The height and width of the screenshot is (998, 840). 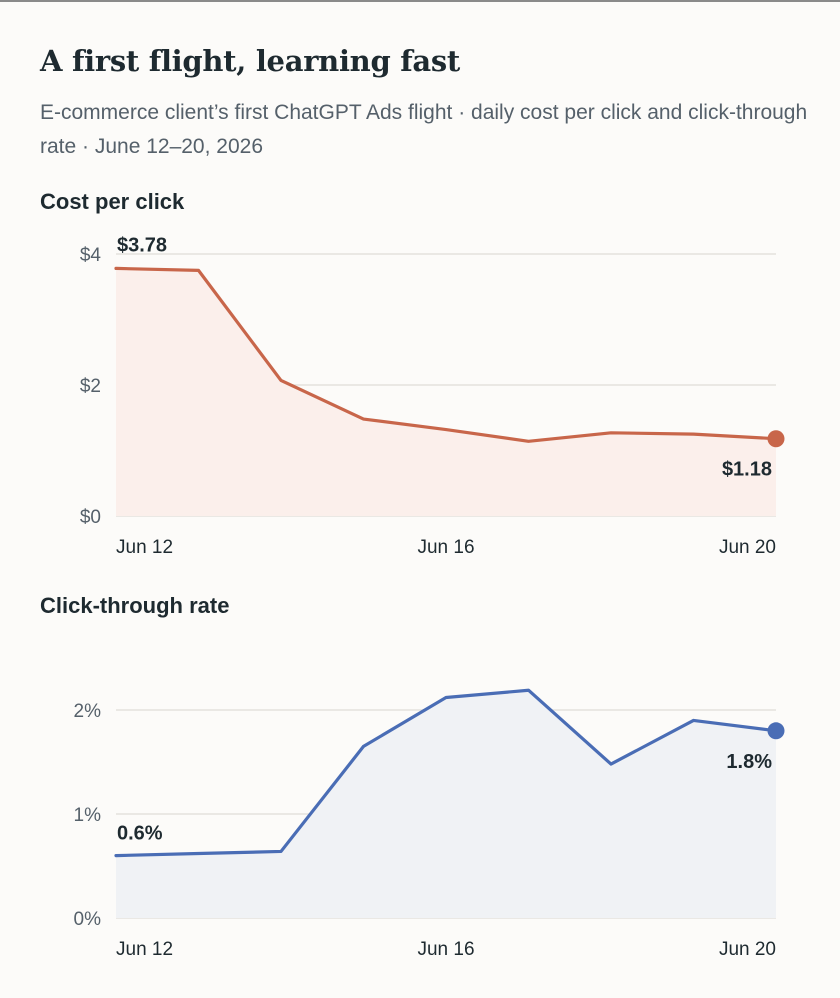 I want to click on cpc-line, so click(x=446, y=354).